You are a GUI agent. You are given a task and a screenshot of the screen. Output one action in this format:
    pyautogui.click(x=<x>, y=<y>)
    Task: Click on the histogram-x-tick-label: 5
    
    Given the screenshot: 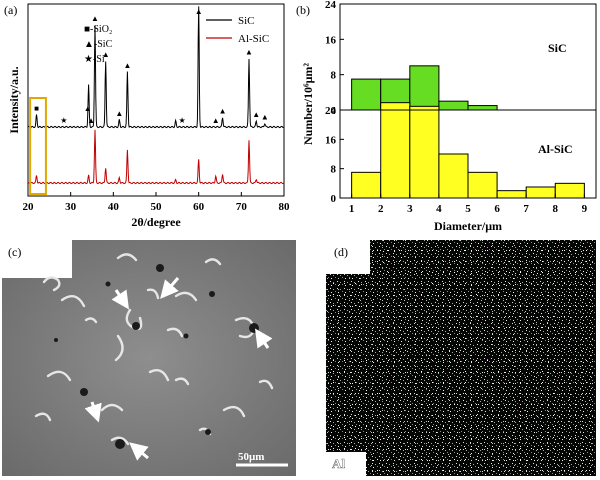 What is the action you would take?
    pyautogui.click(x=468, y=209)
    